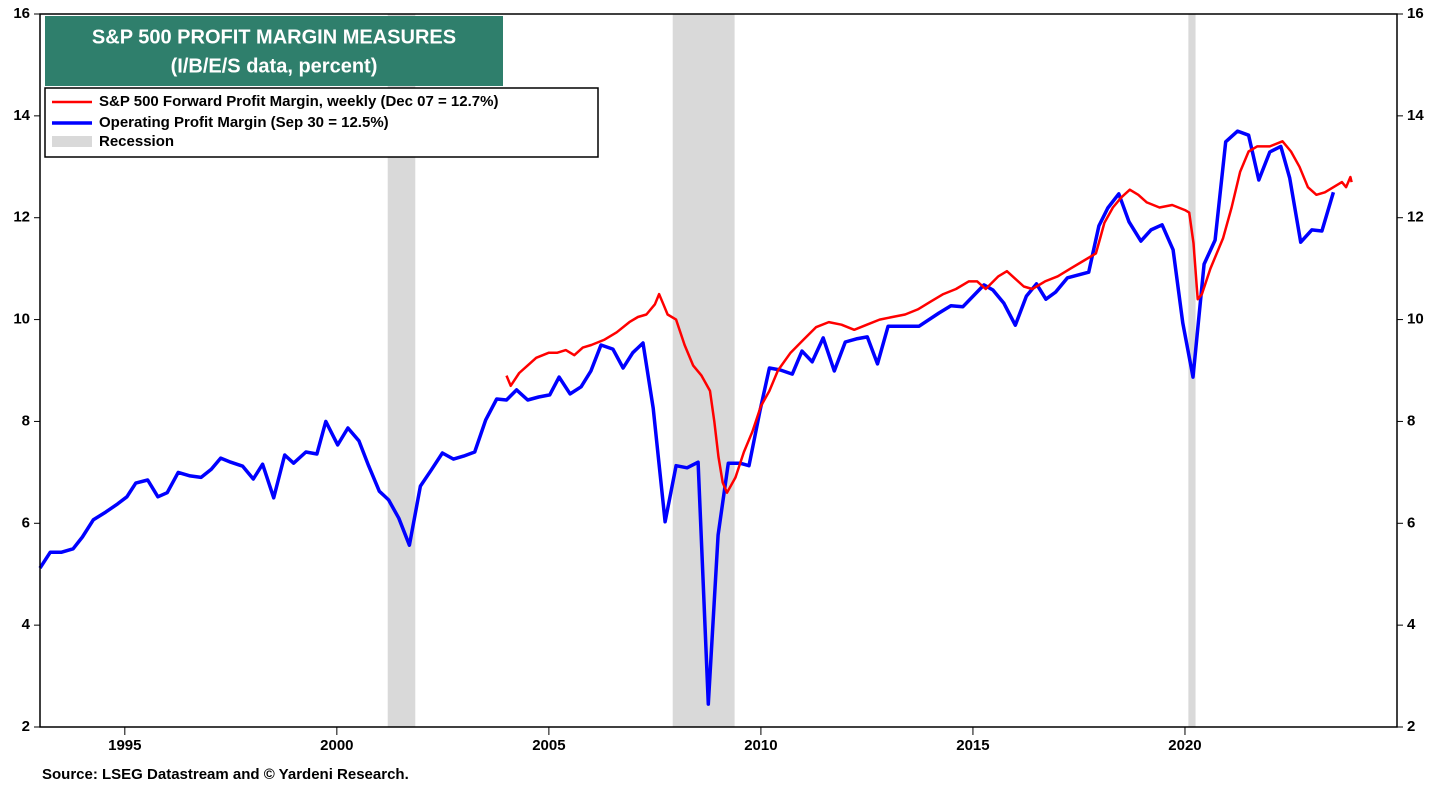 Image resolution: width=1442 pixels, height=788 pixels. Describe the element at coordinates (26, 624) in the screenshot. I see `y-tick-label: 4` at that location.